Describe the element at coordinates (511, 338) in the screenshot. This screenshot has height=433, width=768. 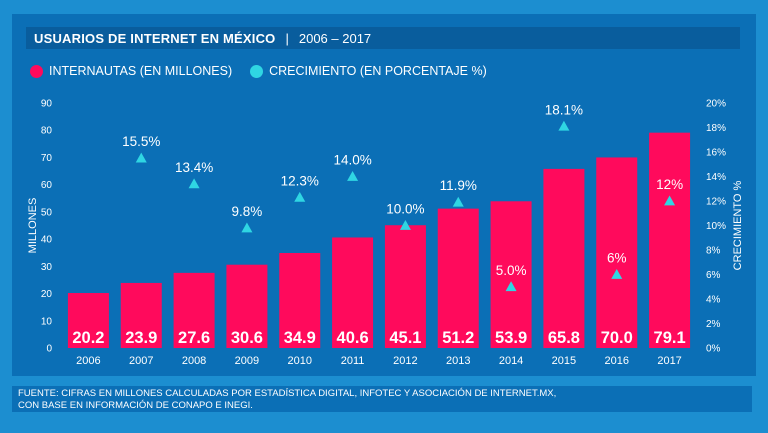
I see `bar-value-label: 53.9` at that location.